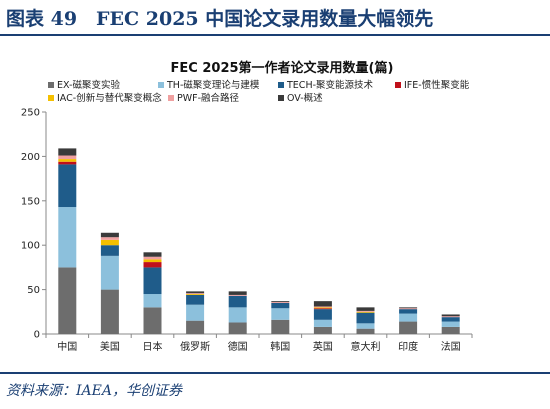 This screenshot has height=409, width=550. What do you see at coordinates (88, 85) in the screenshot?
I see `legend-label: EX-磁聚变实验` at bounding box center [88, 85].